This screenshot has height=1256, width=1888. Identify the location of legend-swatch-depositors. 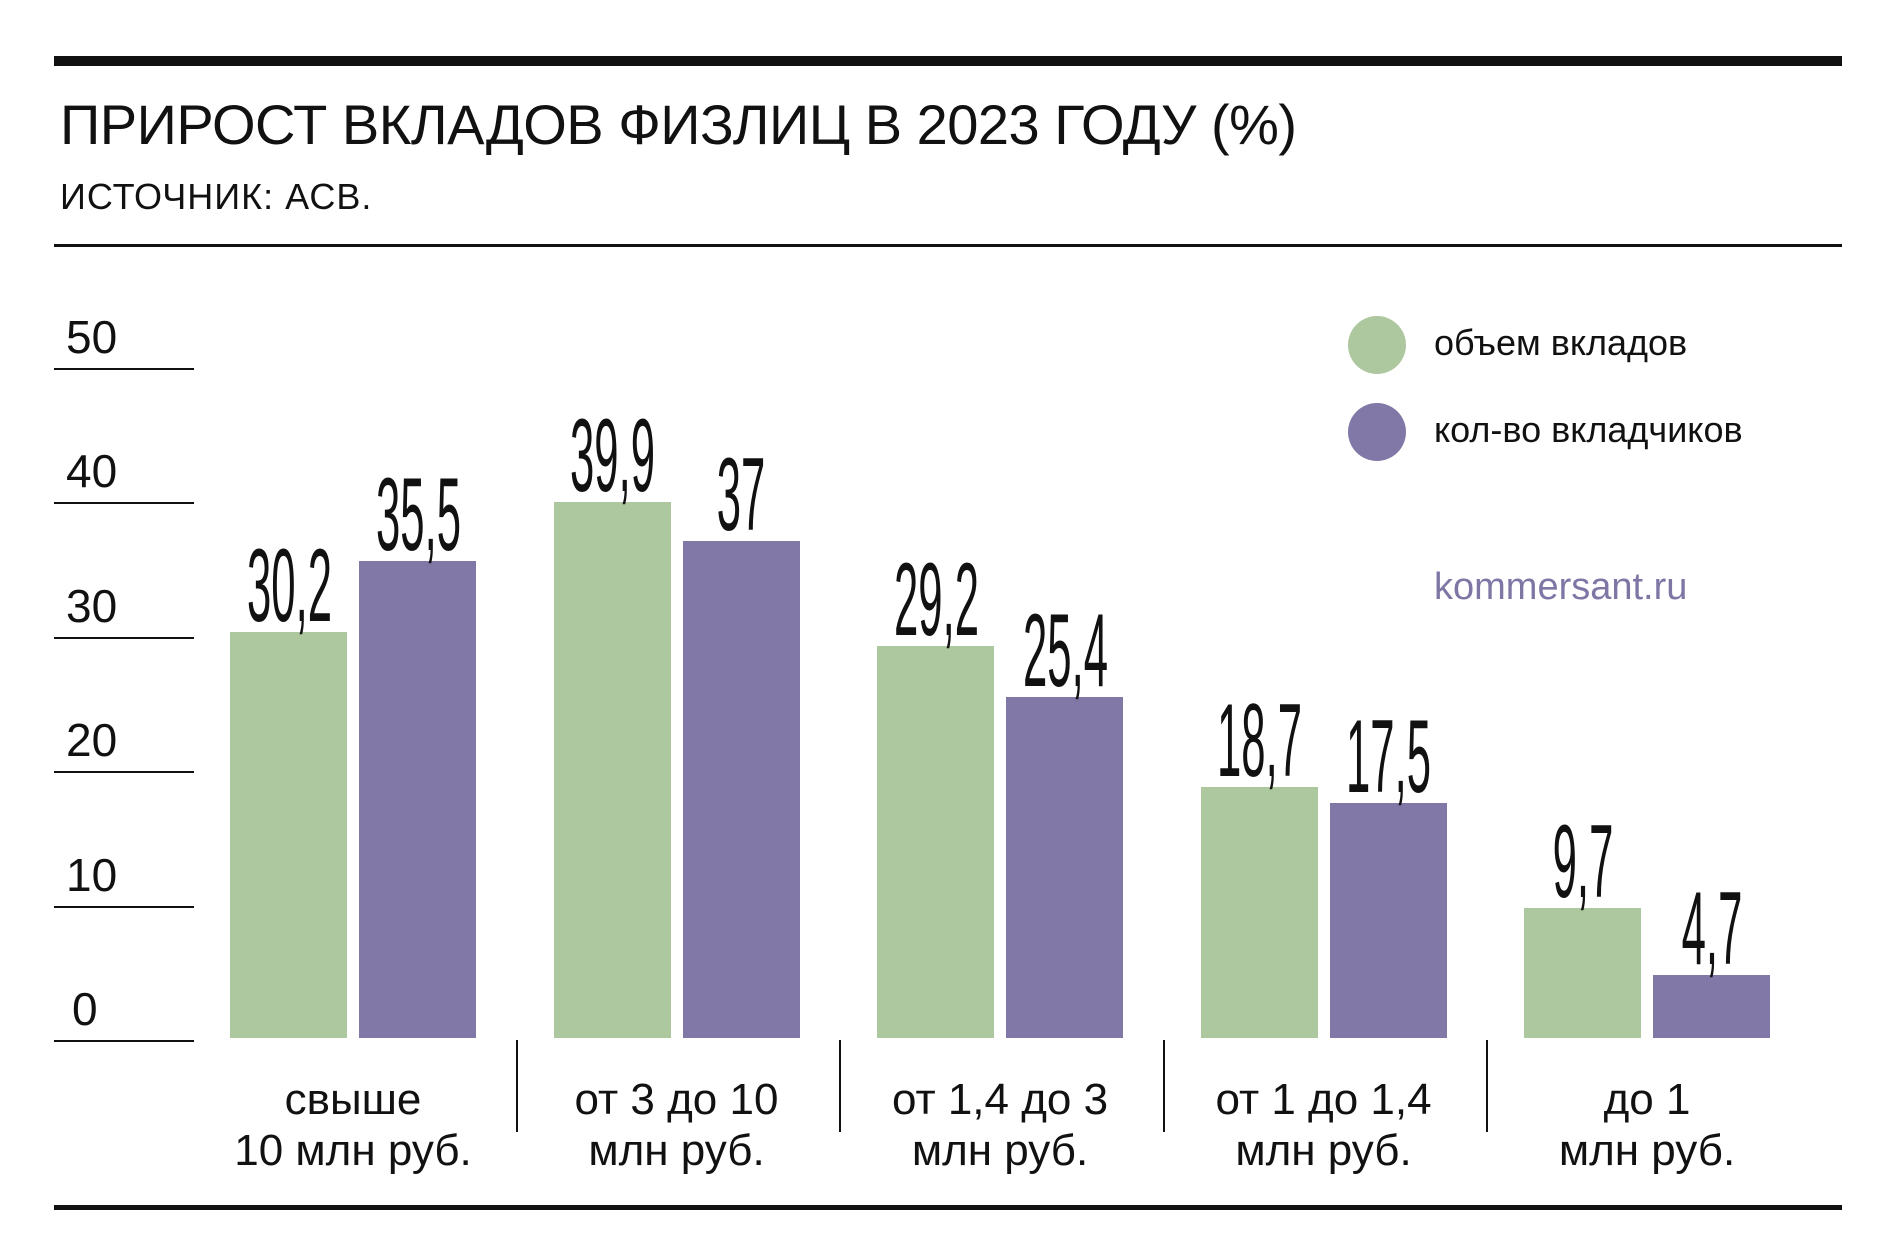
(1377, 432).